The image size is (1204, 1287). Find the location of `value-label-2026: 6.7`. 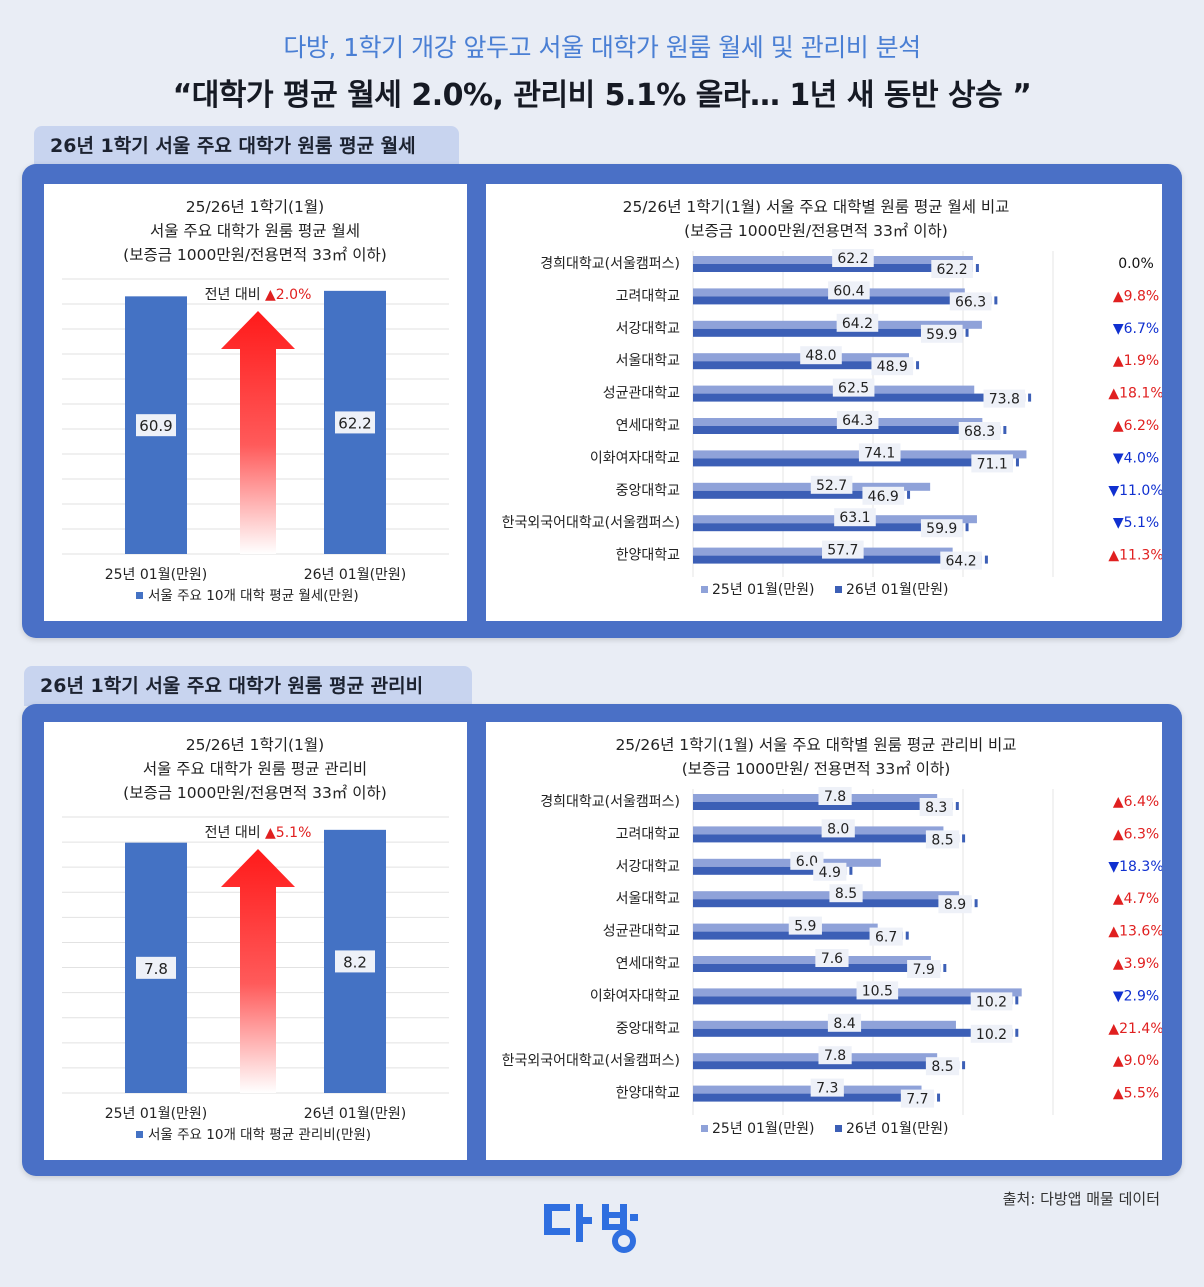

value-label-2026: 6.7 is located at coordinates (886, 938).